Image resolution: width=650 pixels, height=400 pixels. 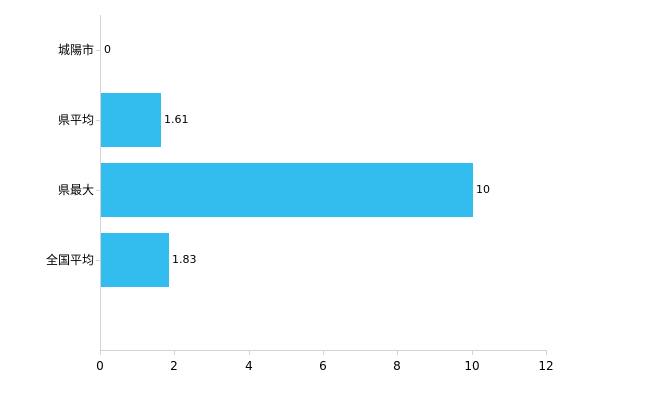 I want to click on category-label: 県最大, so click(x=75, y=190).